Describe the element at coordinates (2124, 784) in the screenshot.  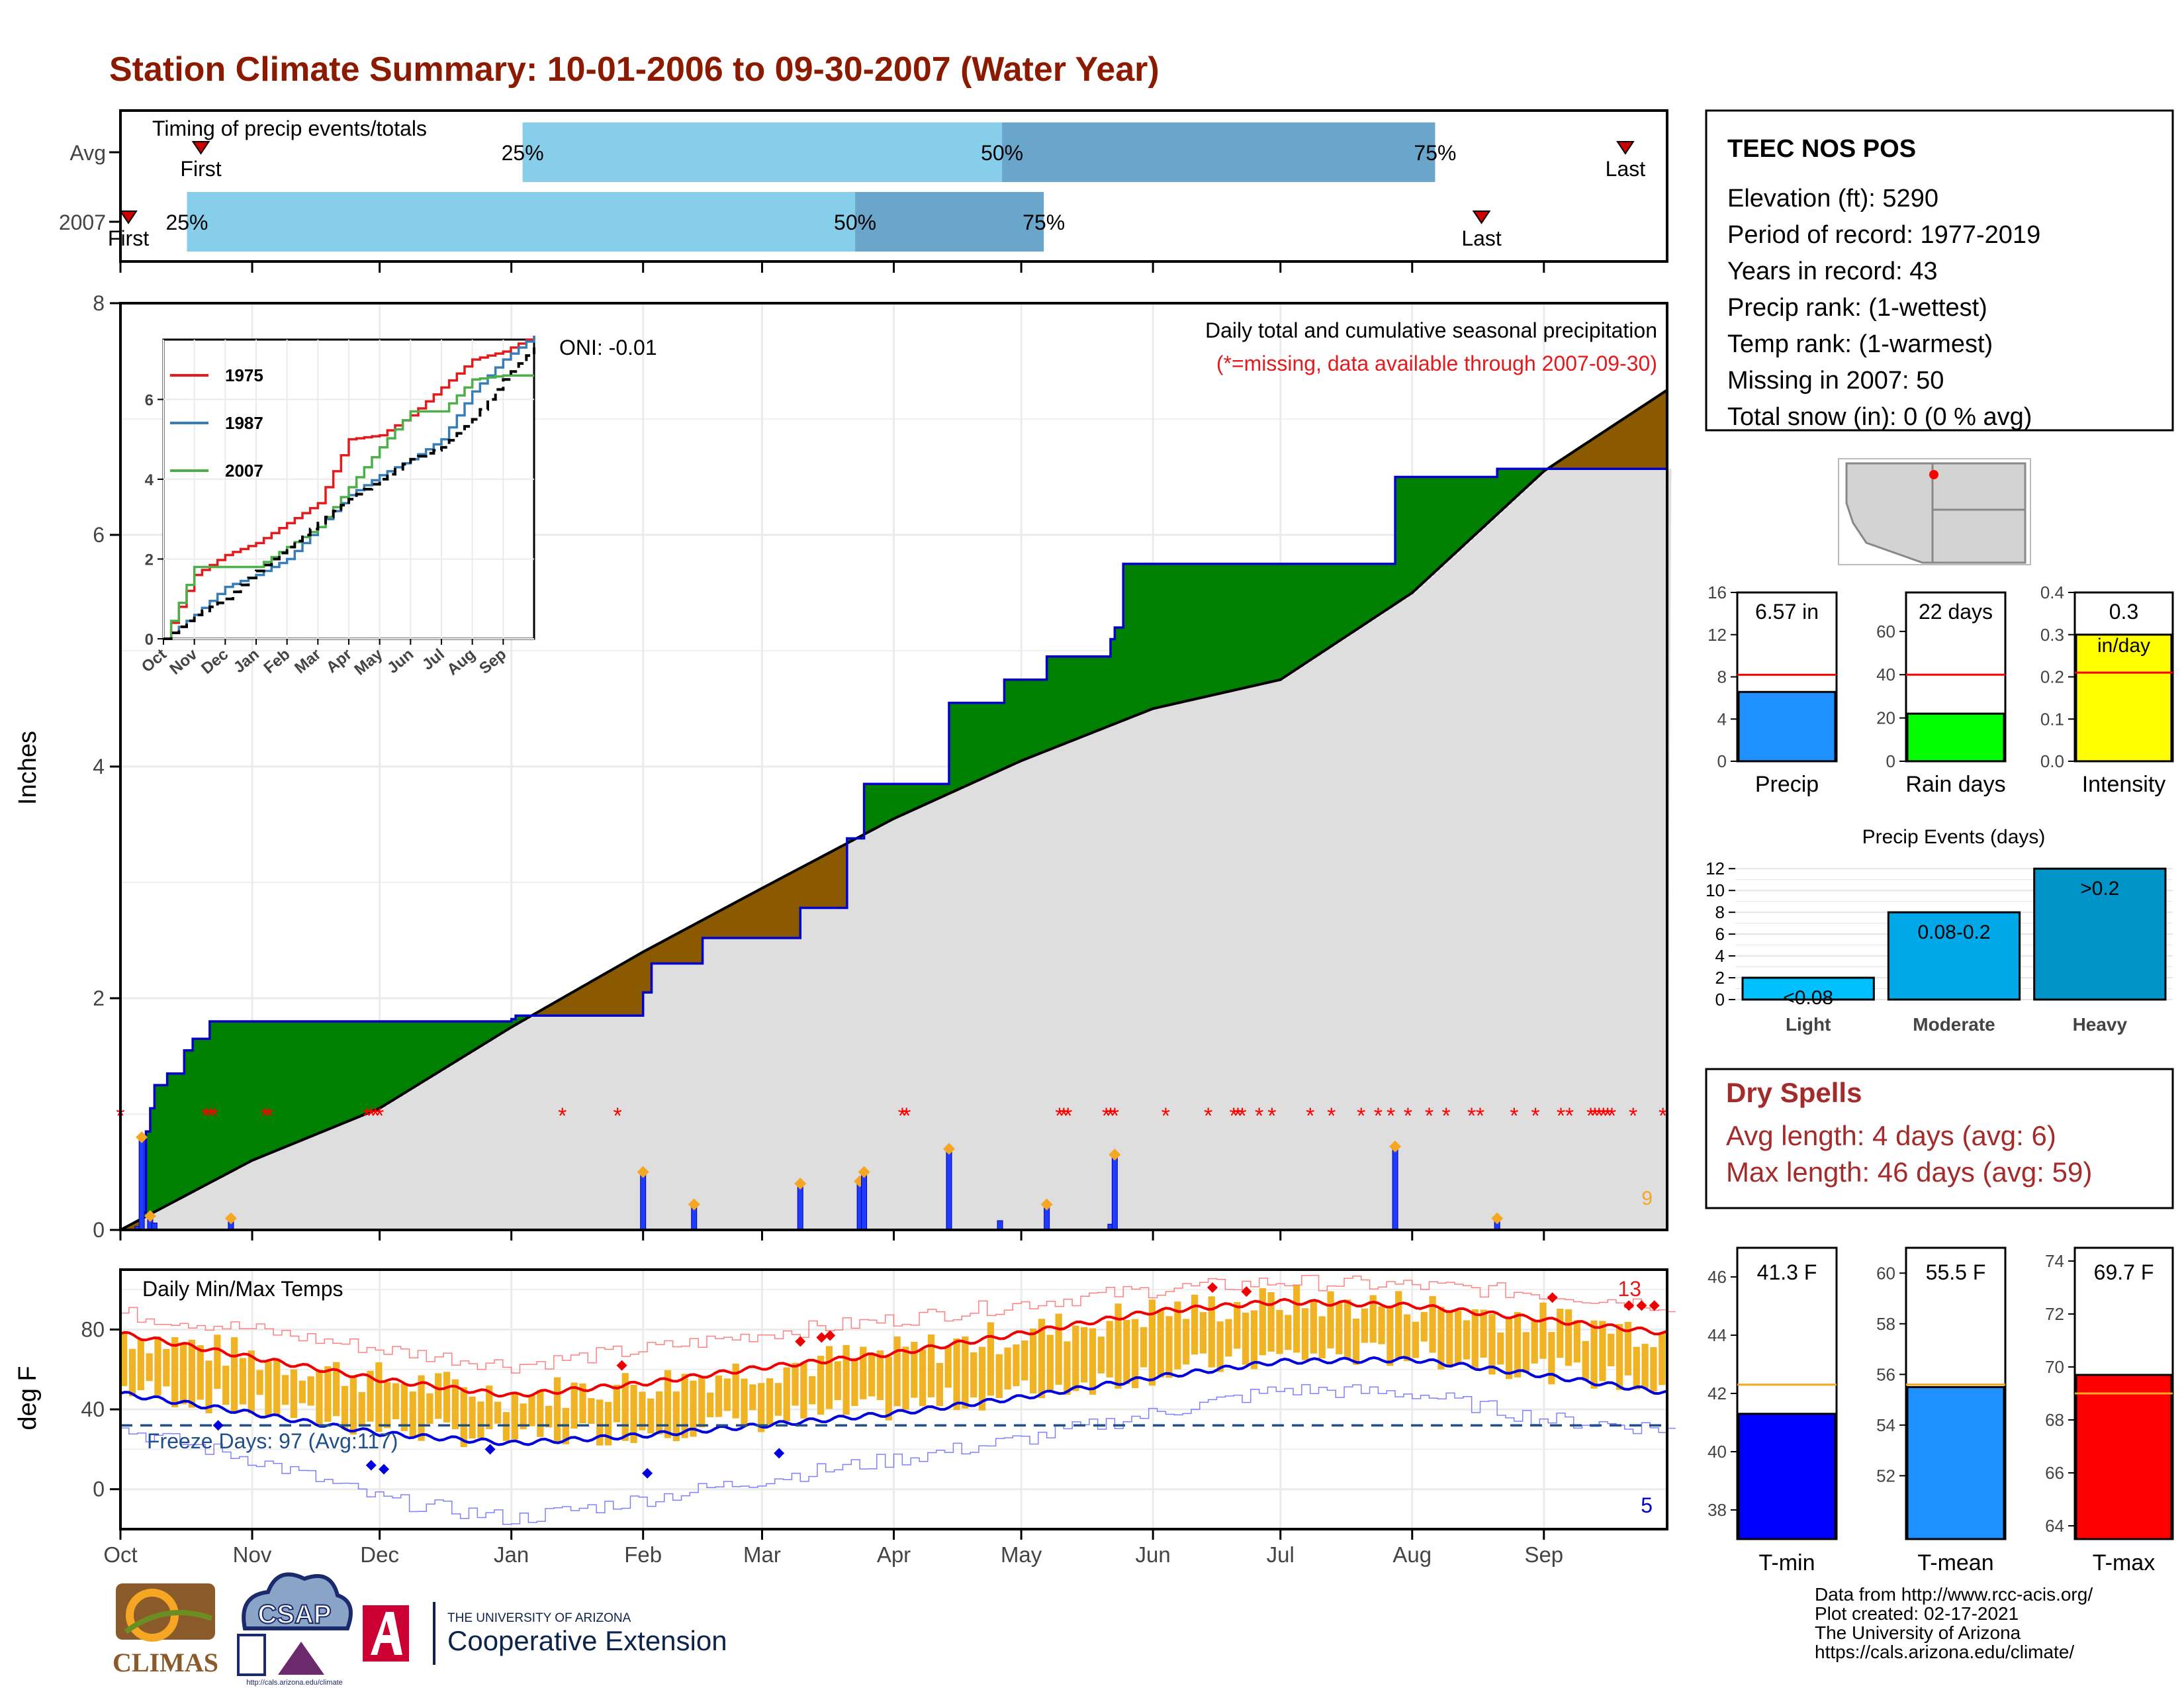
I see `mini-bar-name: Intensity` at that location.